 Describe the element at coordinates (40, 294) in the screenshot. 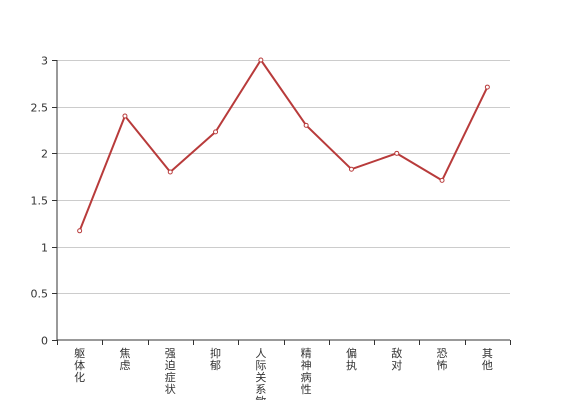

I see `y-tick-label: 0.5` at that location.